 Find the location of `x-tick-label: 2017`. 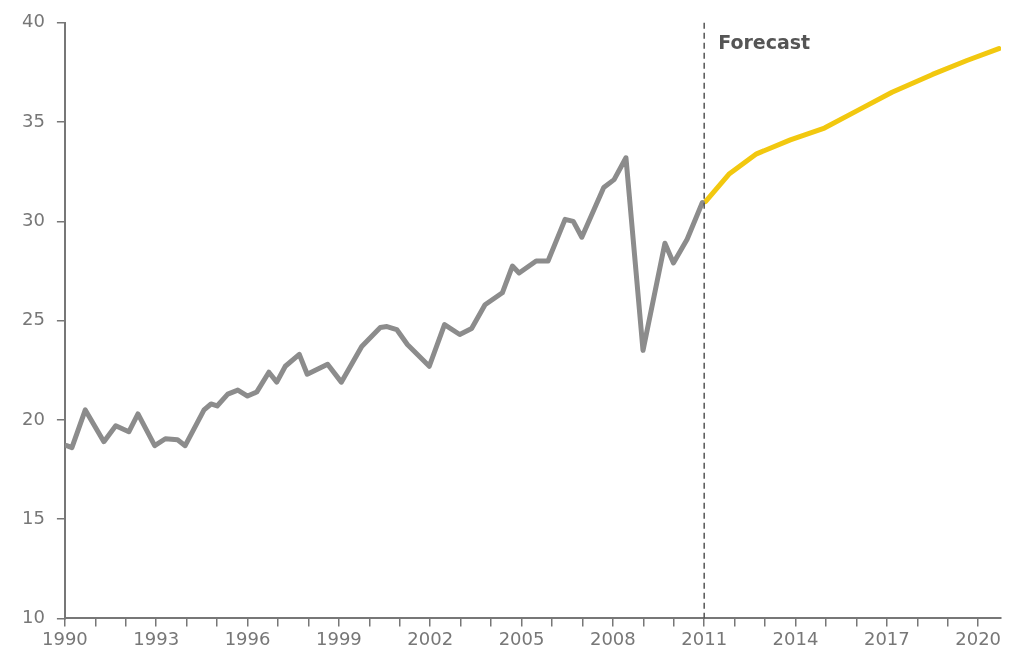

x-tick-label: 2017 is located at coordinates (886, 638).